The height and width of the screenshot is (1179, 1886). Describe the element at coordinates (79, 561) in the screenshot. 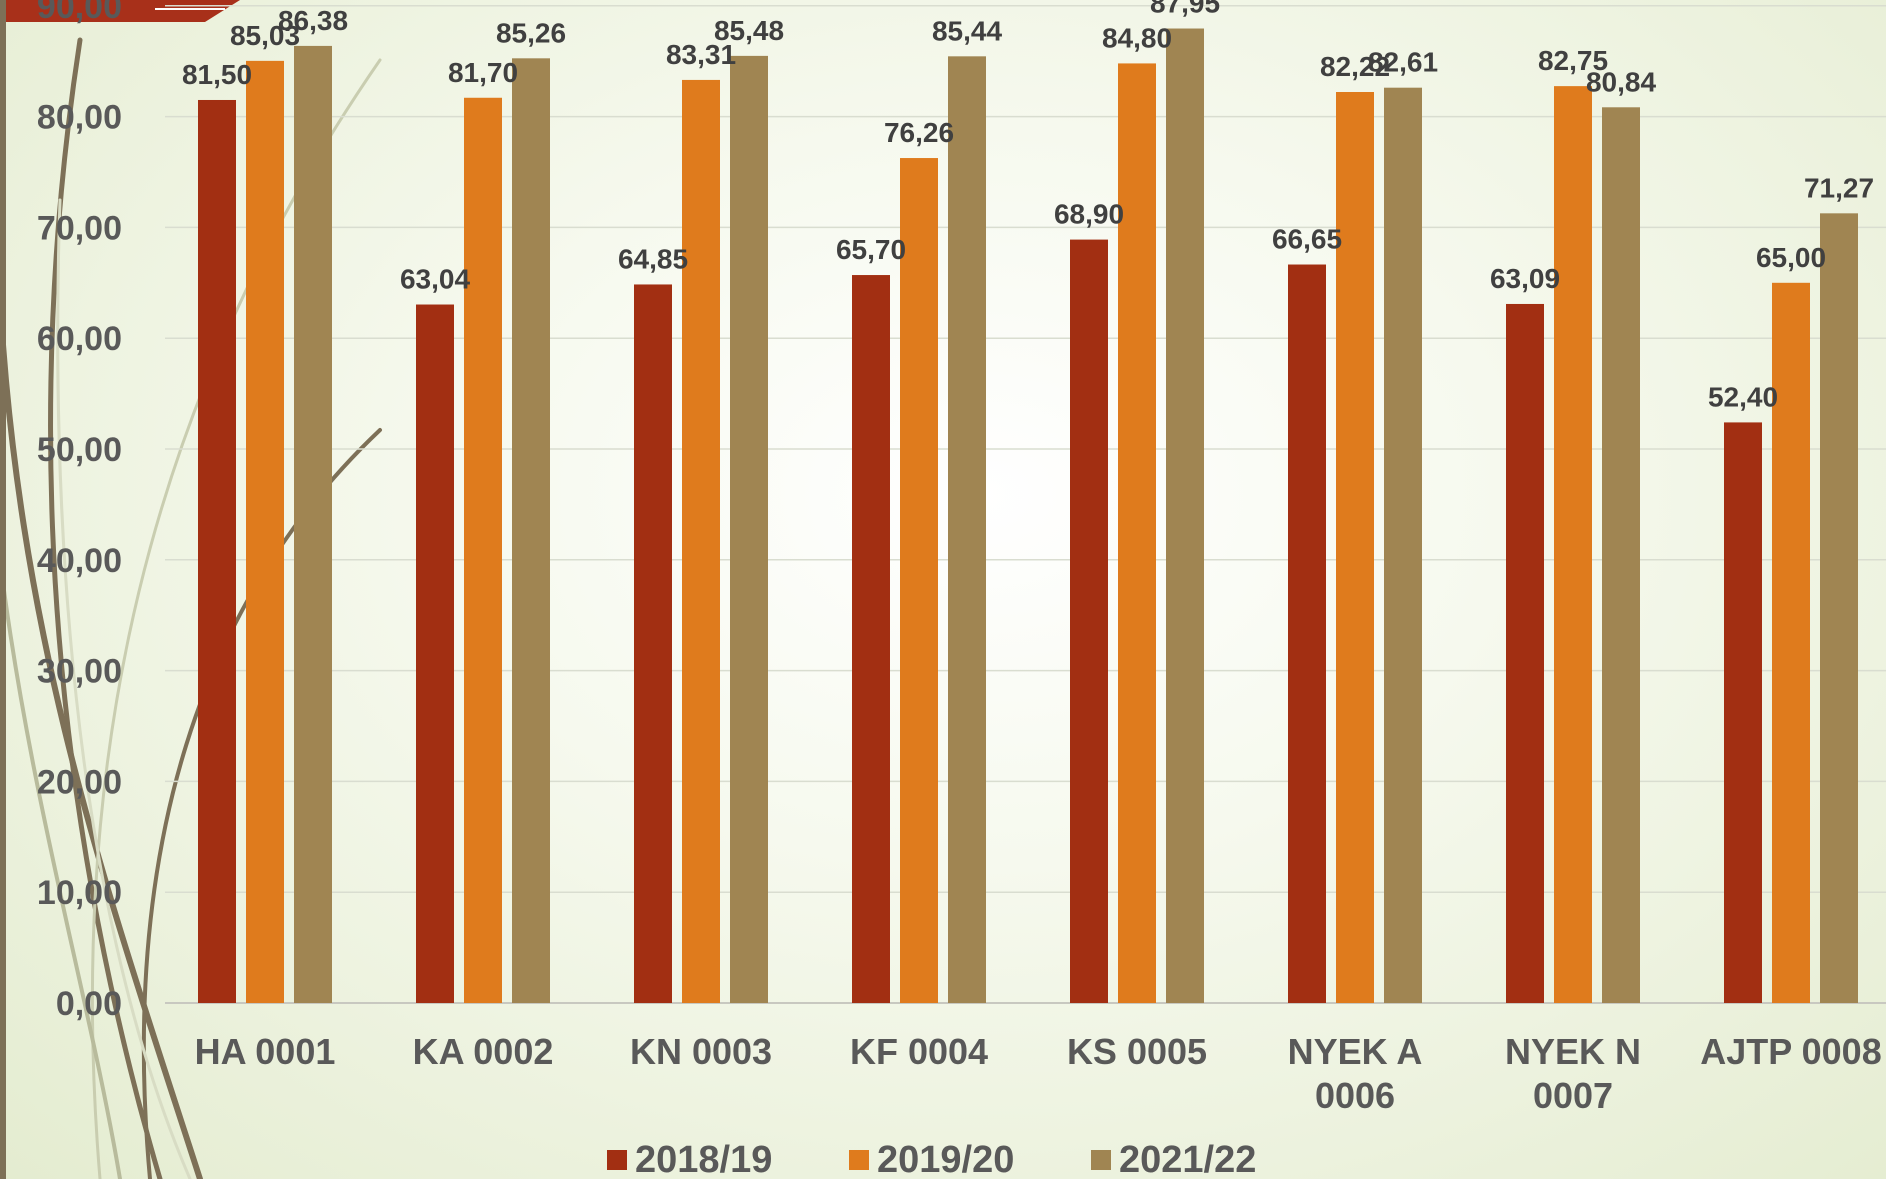

I see `y-tick-label: 40,00` at that location.